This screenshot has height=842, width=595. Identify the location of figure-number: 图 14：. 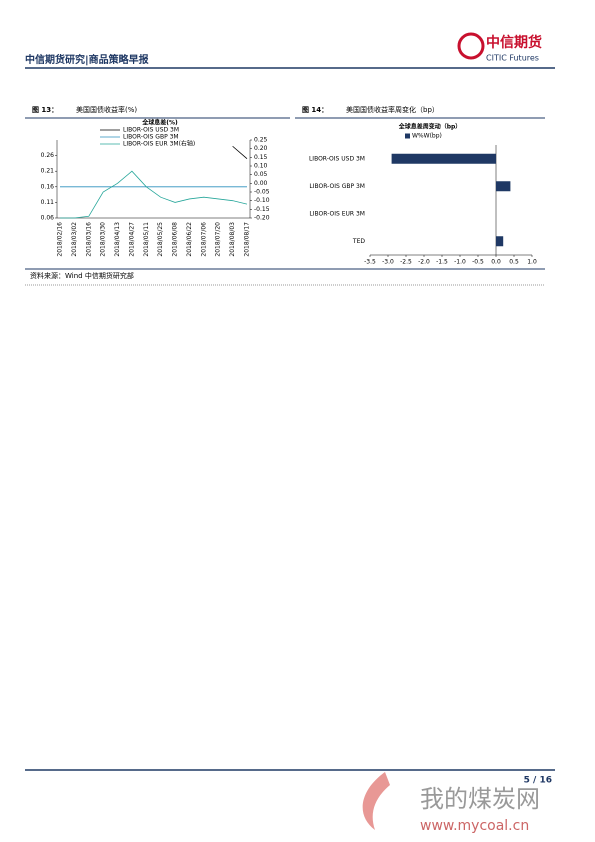
(315, 109).